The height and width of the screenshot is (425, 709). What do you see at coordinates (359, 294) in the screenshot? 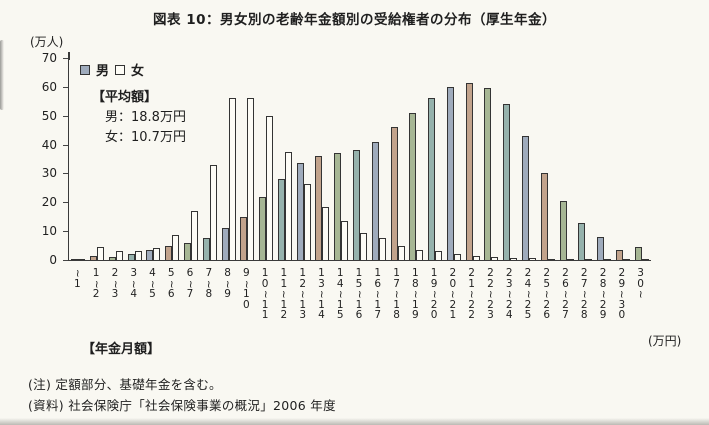
I see `x-tick-label: 1 5 ~1 6` at bounding box center [359, 294].